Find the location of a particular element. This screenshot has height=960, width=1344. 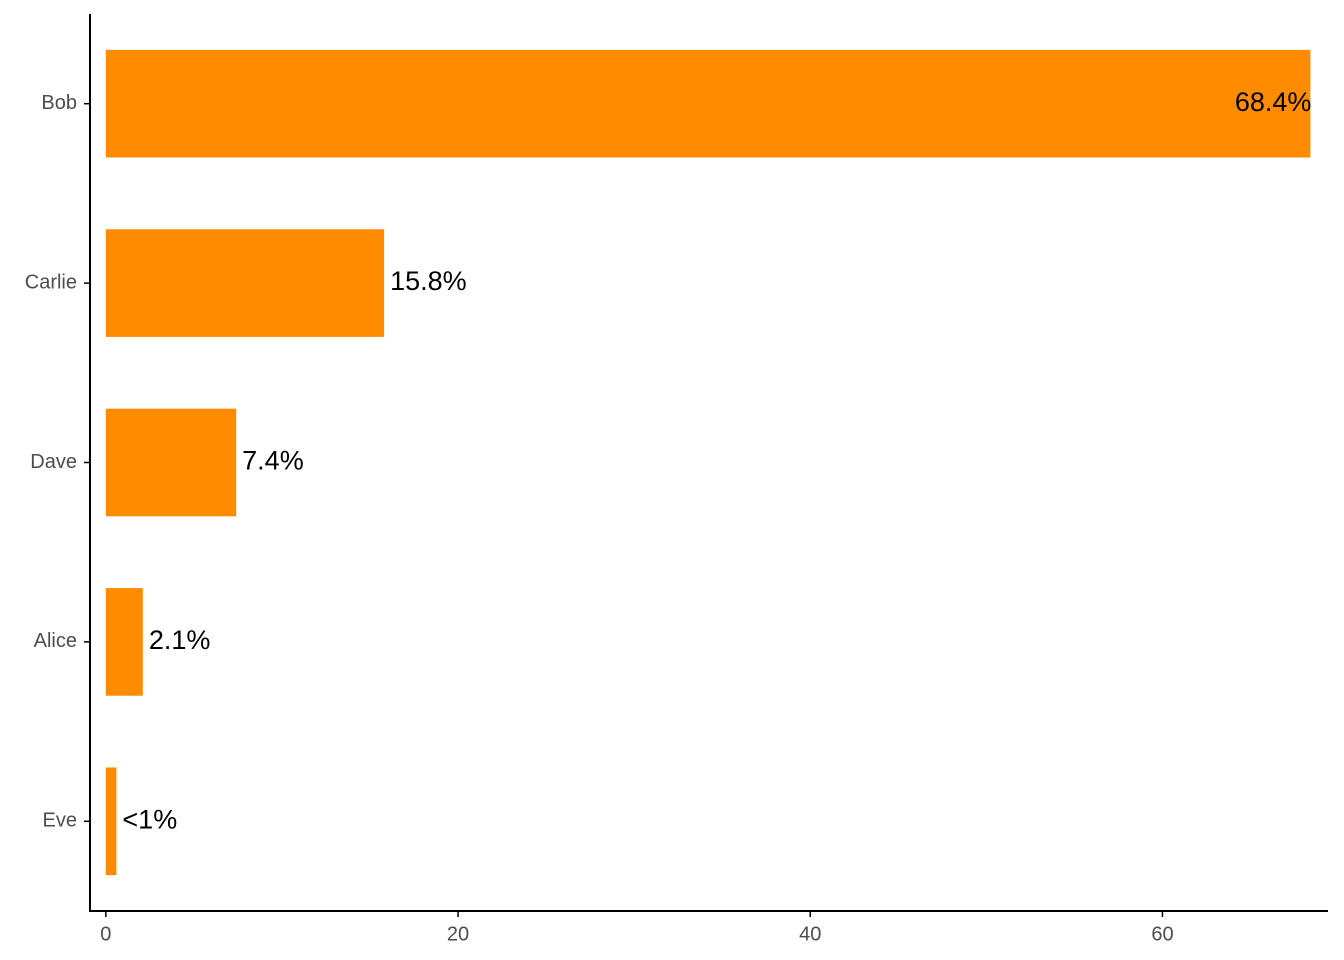

value-label: 2.1% is located at coordinates (180, 640).